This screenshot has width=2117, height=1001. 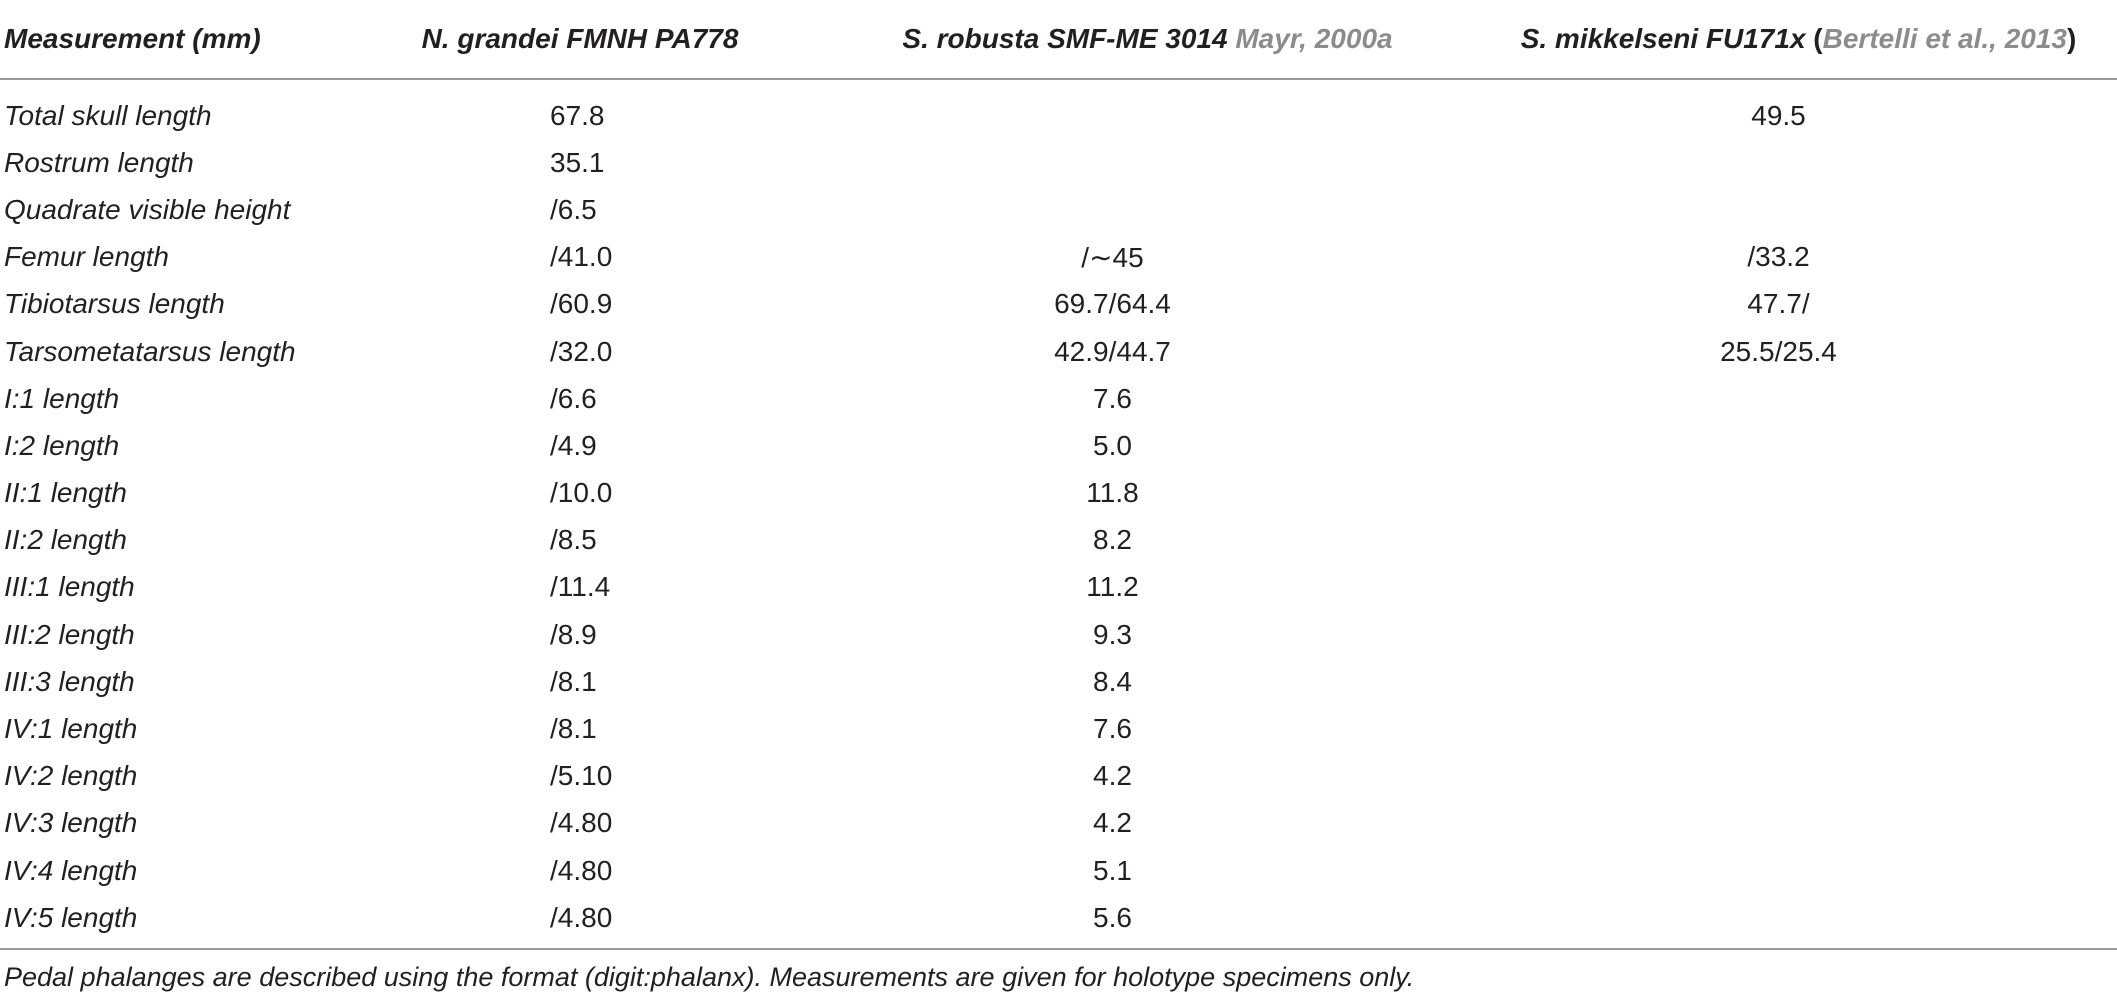 I want to click on cell-n-grandei: /8.5, so click(x=573, y=540).